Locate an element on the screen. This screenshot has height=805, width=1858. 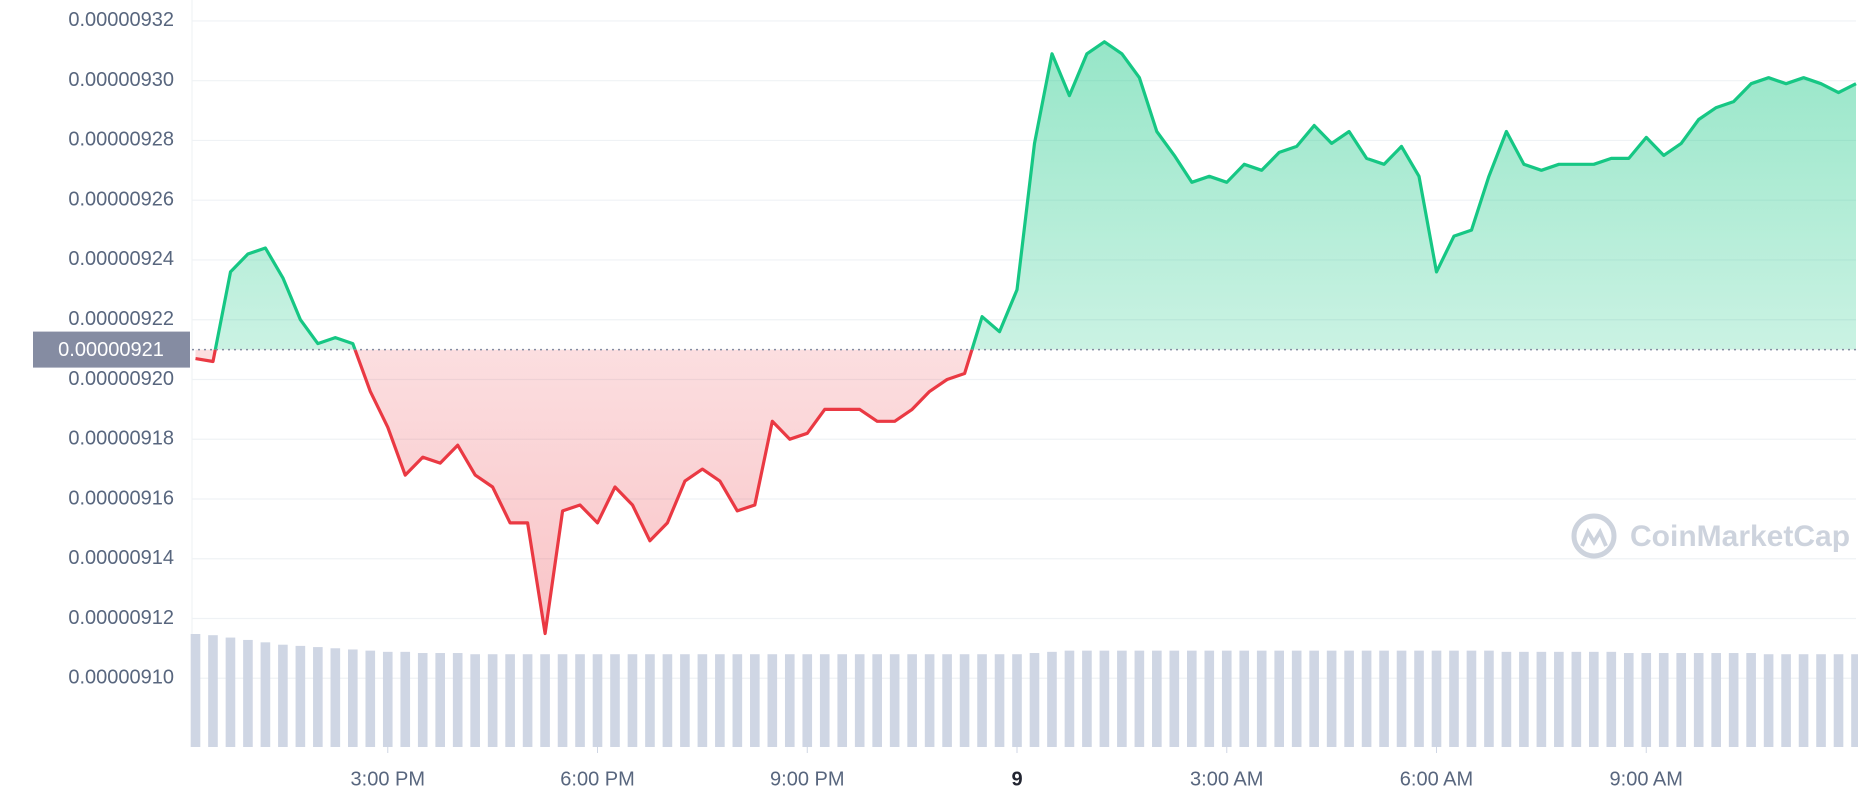
y-tick-label: 0.00000924 is located at coordinates (121, 259).